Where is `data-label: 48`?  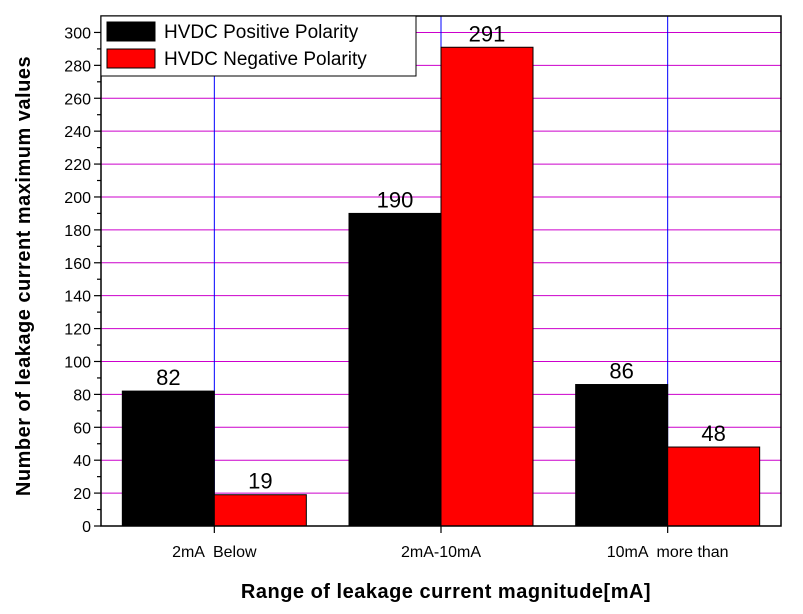 data-label: 48 is located at coordinates (713, 433).